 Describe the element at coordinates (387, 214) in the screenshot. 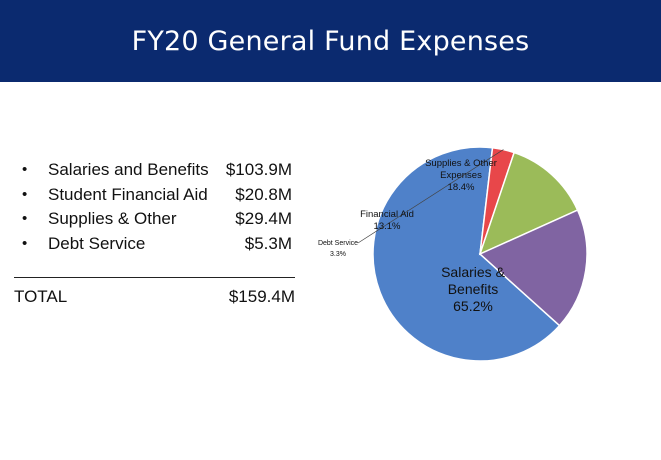

I see `slice-label: Financial Aid` at that location.